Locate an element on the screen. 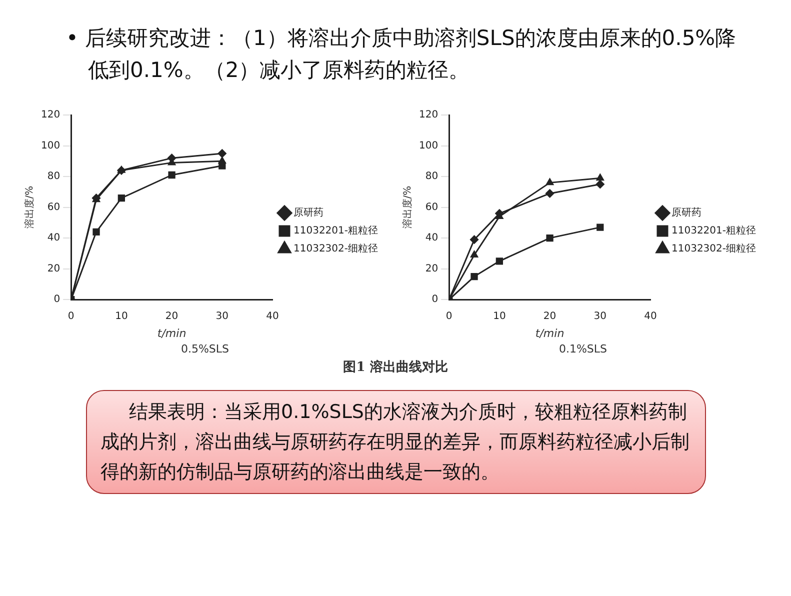 The image size is (791, 596). text: 结果表明：当采用0.1%SLS的水溶液为介质时，较粗粒径原料药制成的片剂，溶出曲线与原研药存在明显的差异，而原料药粒径减小后制得的新的仿制品与原研药的溶出曲线是一致的。 is located at coordinates (396, 442).